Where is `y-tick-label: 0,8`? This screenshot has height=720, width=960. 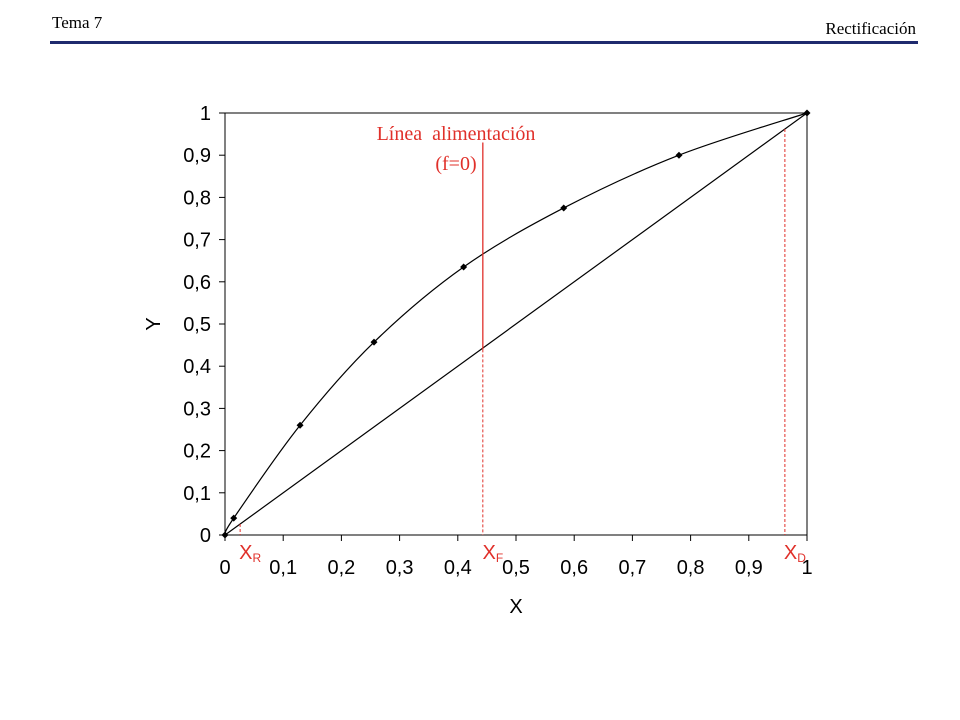
y-tick-label: 0,8 is located at coordinates (197, 198).